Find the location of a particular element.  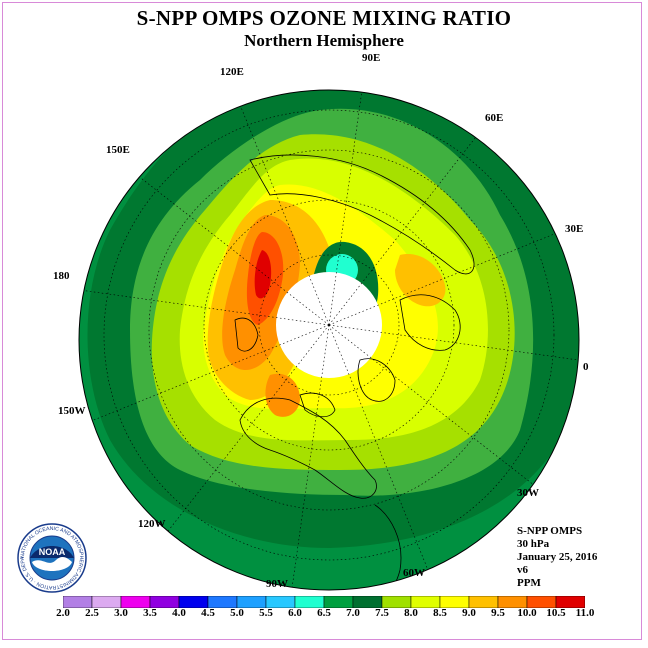

colorbar-segment is located at coordinates (570, 602).